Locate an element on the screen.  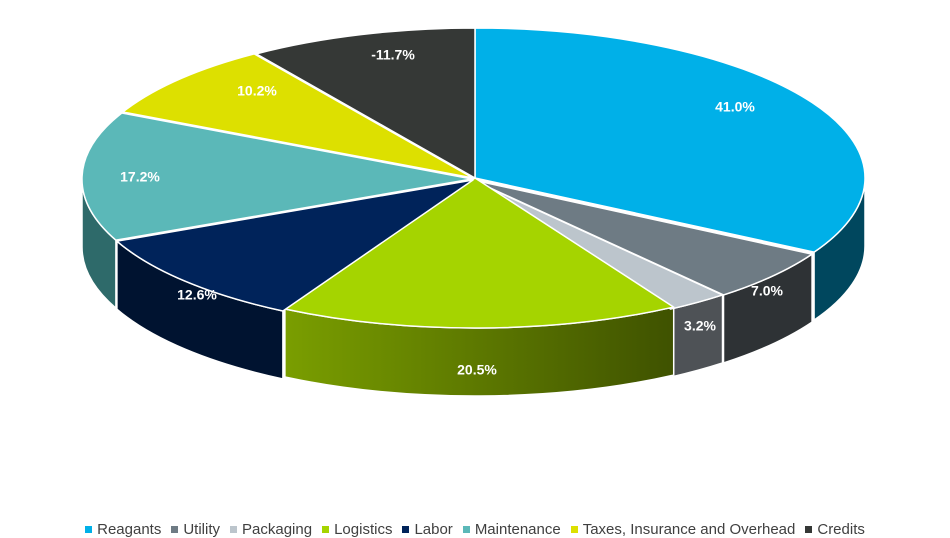
pie-slice-taxes-insurance-and-overhead is located at coordinates (298, 116).